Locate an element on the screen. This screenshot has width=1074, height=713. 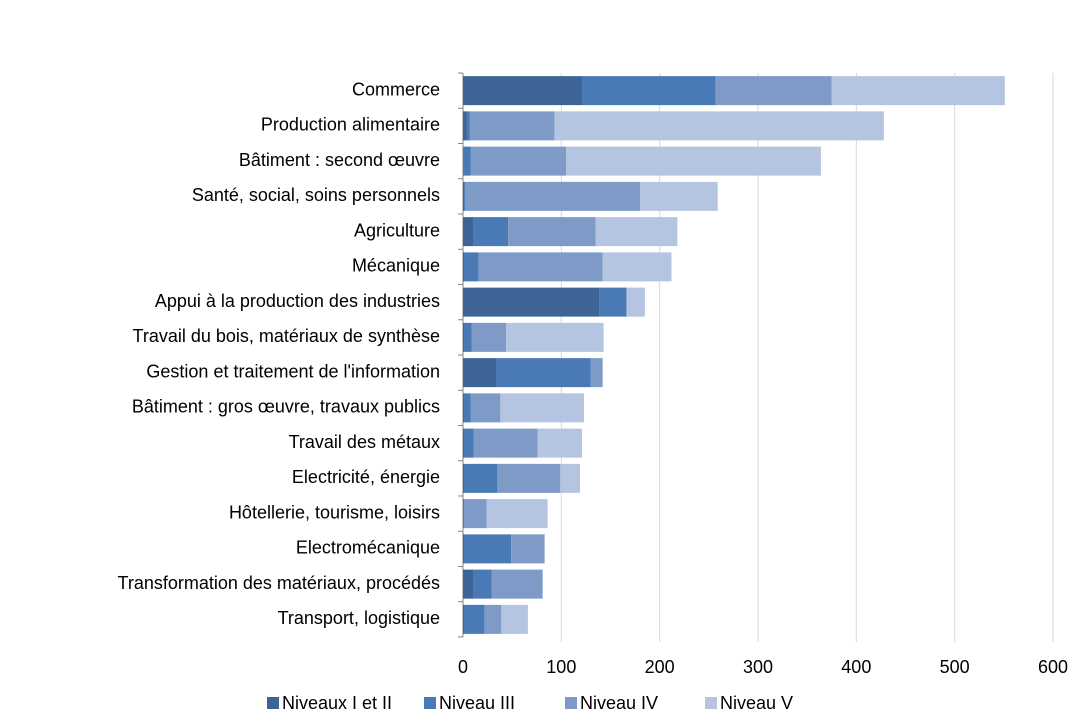
y-tick-label: Travail des métaux is located at coordinates (364, 442).